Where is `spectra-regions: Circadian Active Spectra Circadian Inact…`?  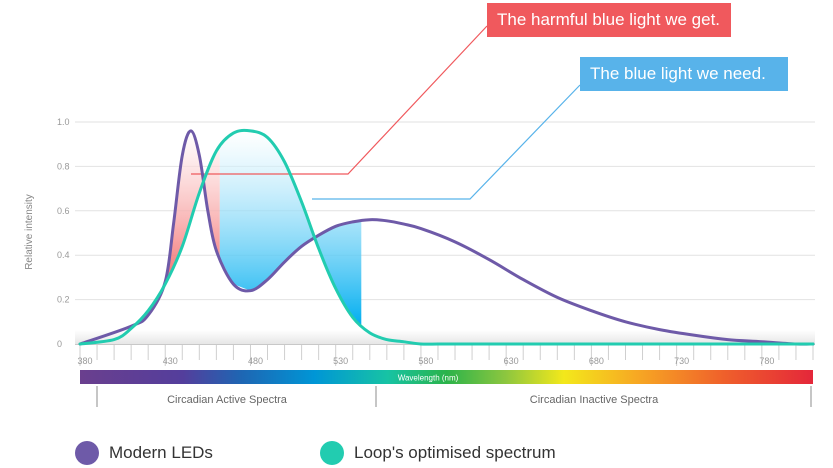 spectra-regions: Circadian Active Spectra Circadian Inact… is located at coordinates (454, 396).